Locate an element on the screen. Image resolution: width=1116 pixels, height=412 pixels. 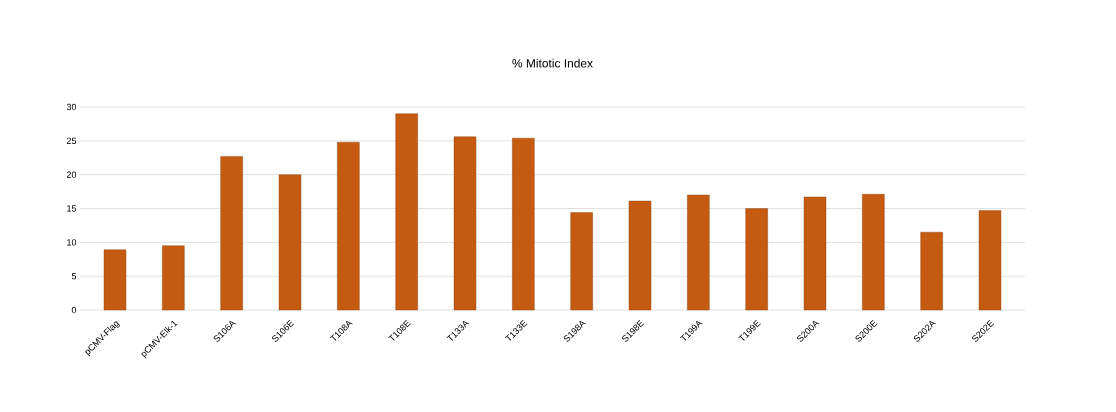
y-tick-label: 15 is located at coordinates (72, 208).